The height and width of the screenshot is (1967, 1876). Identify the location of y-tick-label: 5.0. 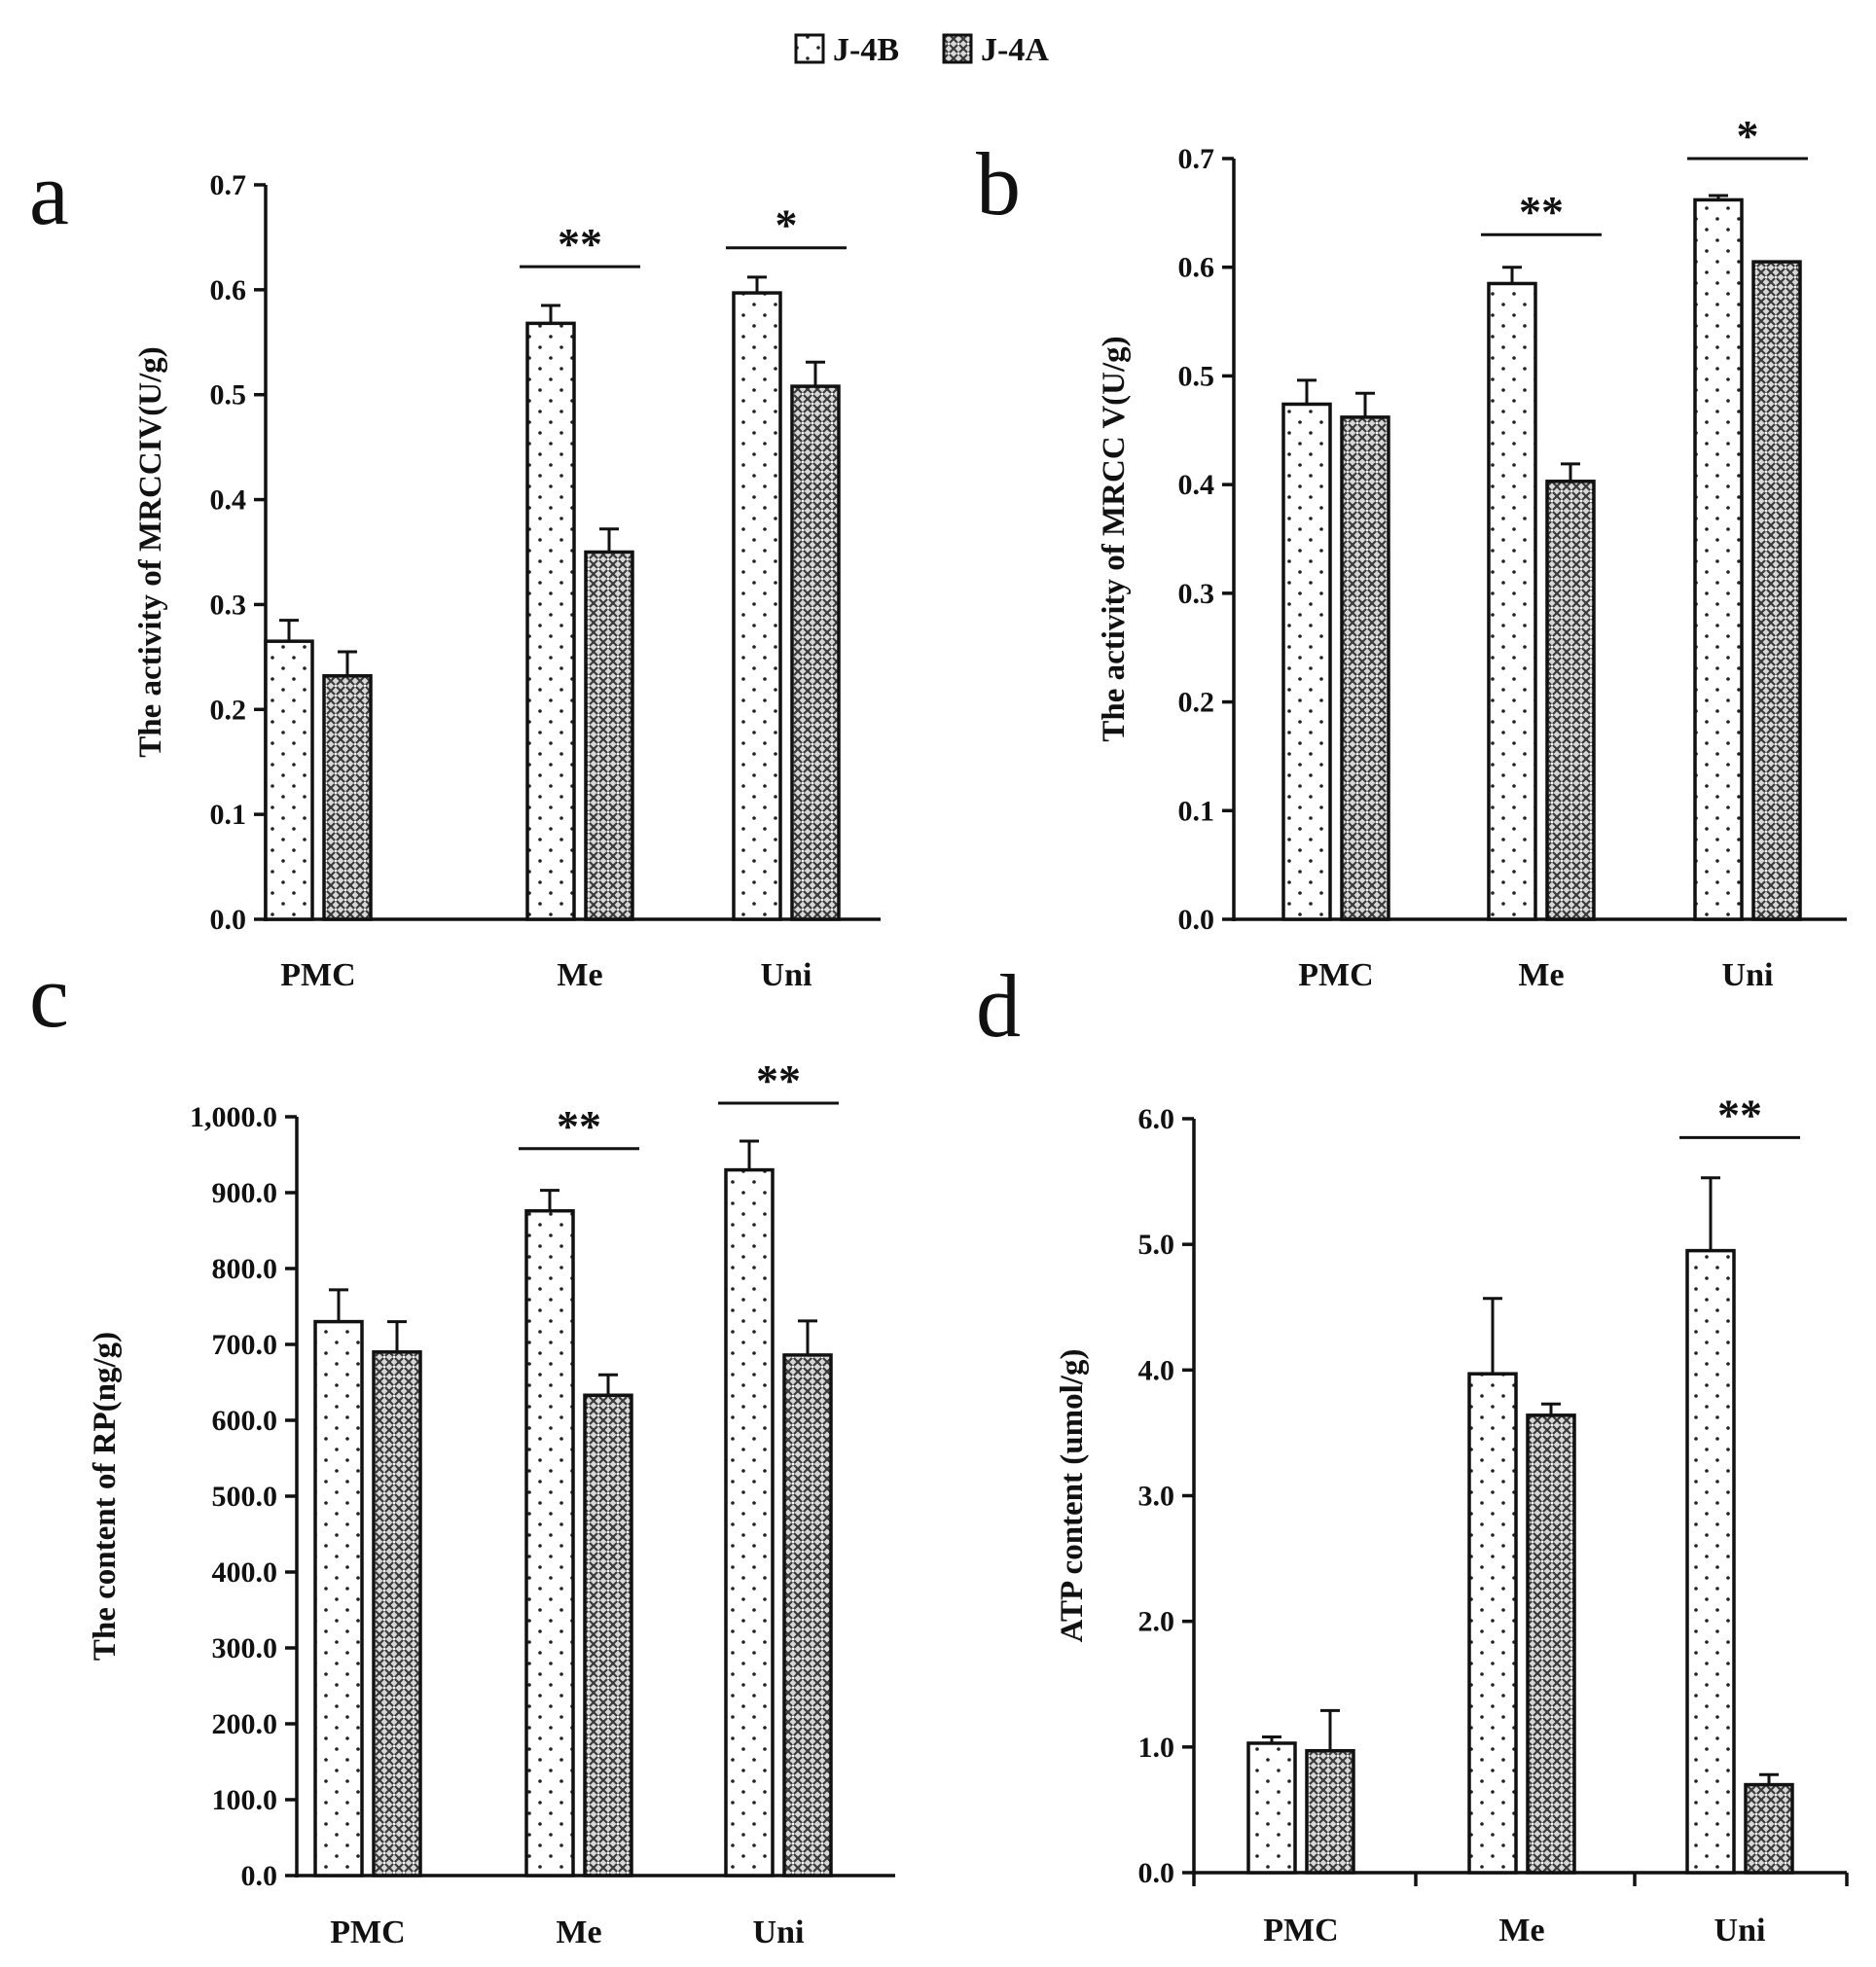
(1156, 1245).